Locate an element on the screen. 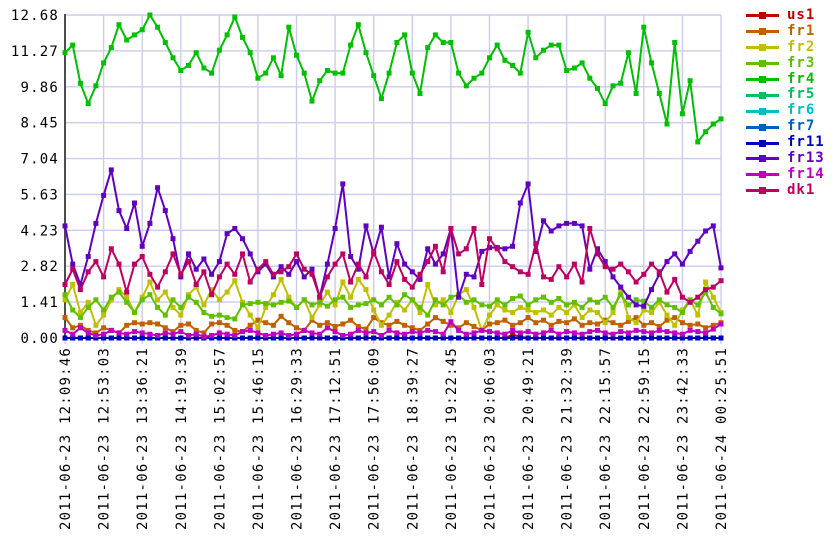  legend-label: fr3 is located at coordinates (801, 62).